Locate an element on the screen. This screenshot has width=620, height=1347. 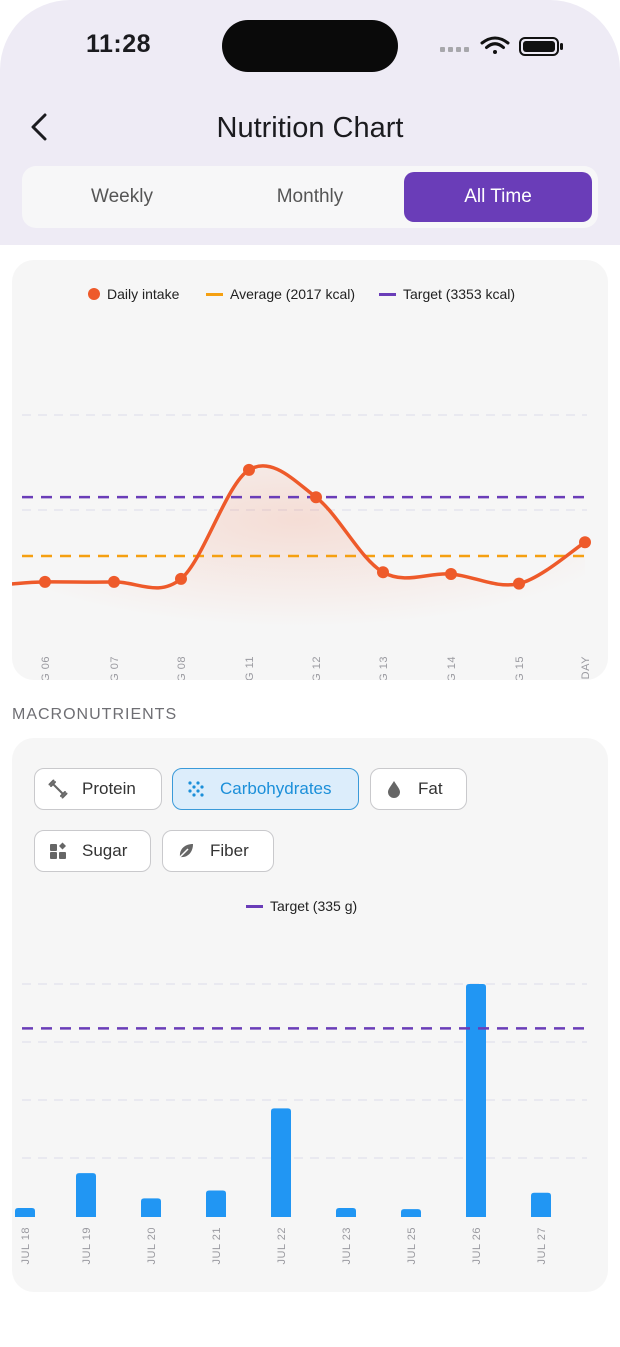
chip-protein: Protein is located at coordinates (98, 789).